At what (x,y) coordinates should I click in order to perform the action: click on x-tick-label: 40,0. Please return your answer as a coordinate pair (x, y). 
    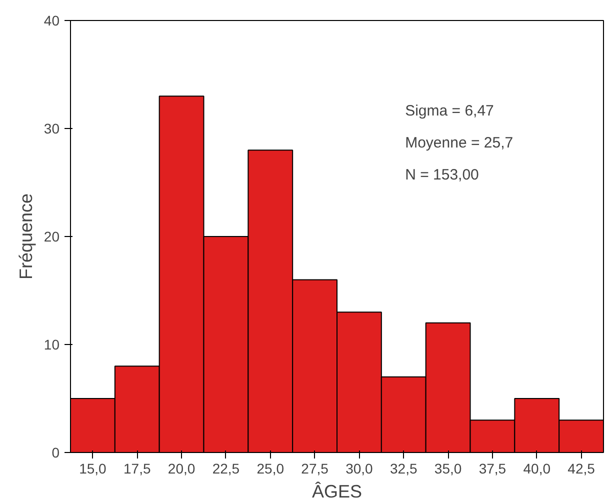
    Looking at the image, I should click on (537, 468).